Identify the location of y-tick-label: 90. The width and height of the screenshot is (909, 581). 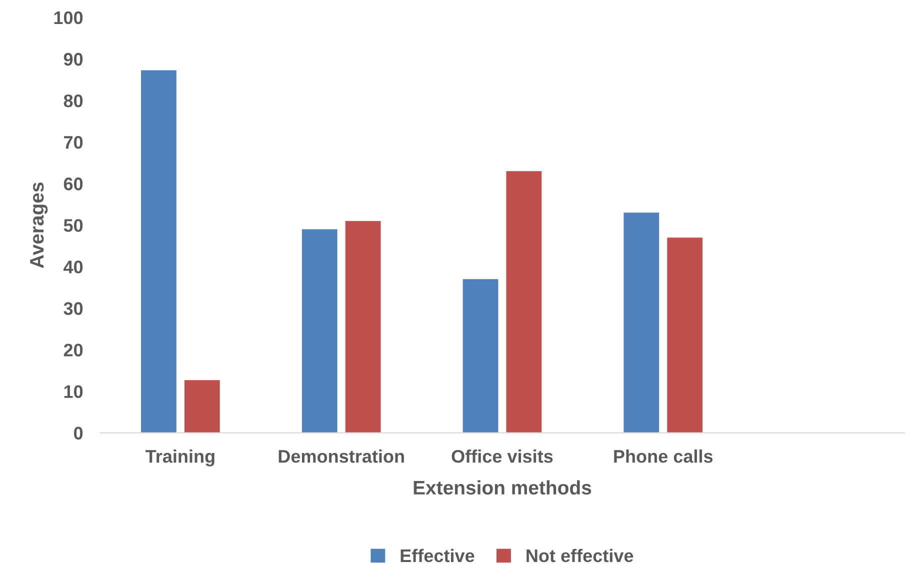
(73, 59).